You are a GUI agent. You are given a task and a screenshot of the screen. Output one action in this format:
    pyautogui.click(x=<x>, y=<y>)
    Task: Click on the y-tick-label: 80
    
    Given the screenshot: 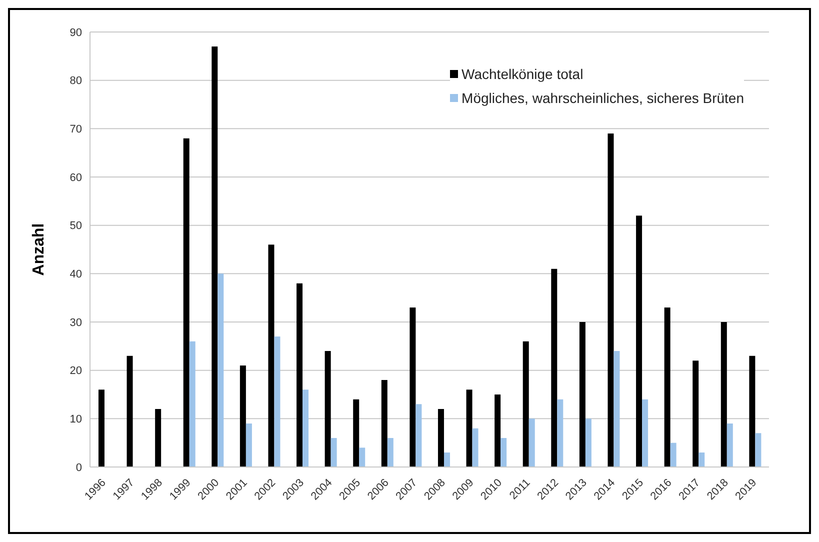 What is the action you would take?
    pyautogui.click(x=76, y=81)
    